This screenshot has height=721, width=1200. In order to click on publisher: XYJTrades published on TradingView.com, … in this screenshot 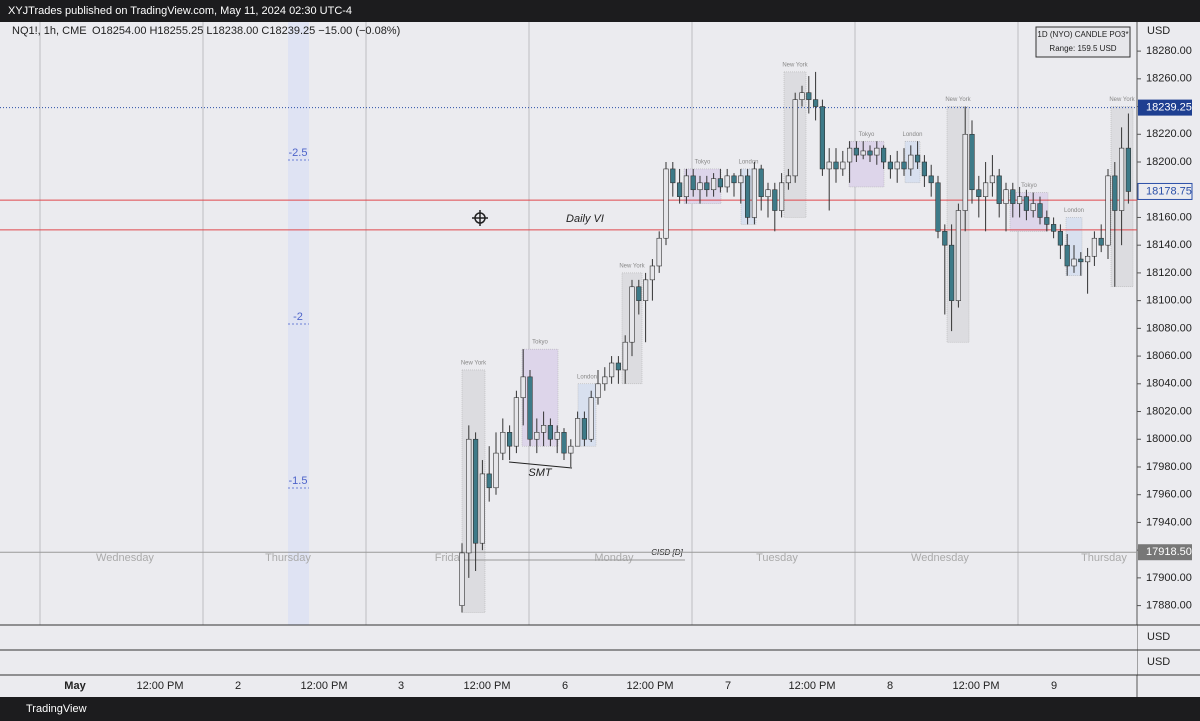, I will do `click(180, 11)`.